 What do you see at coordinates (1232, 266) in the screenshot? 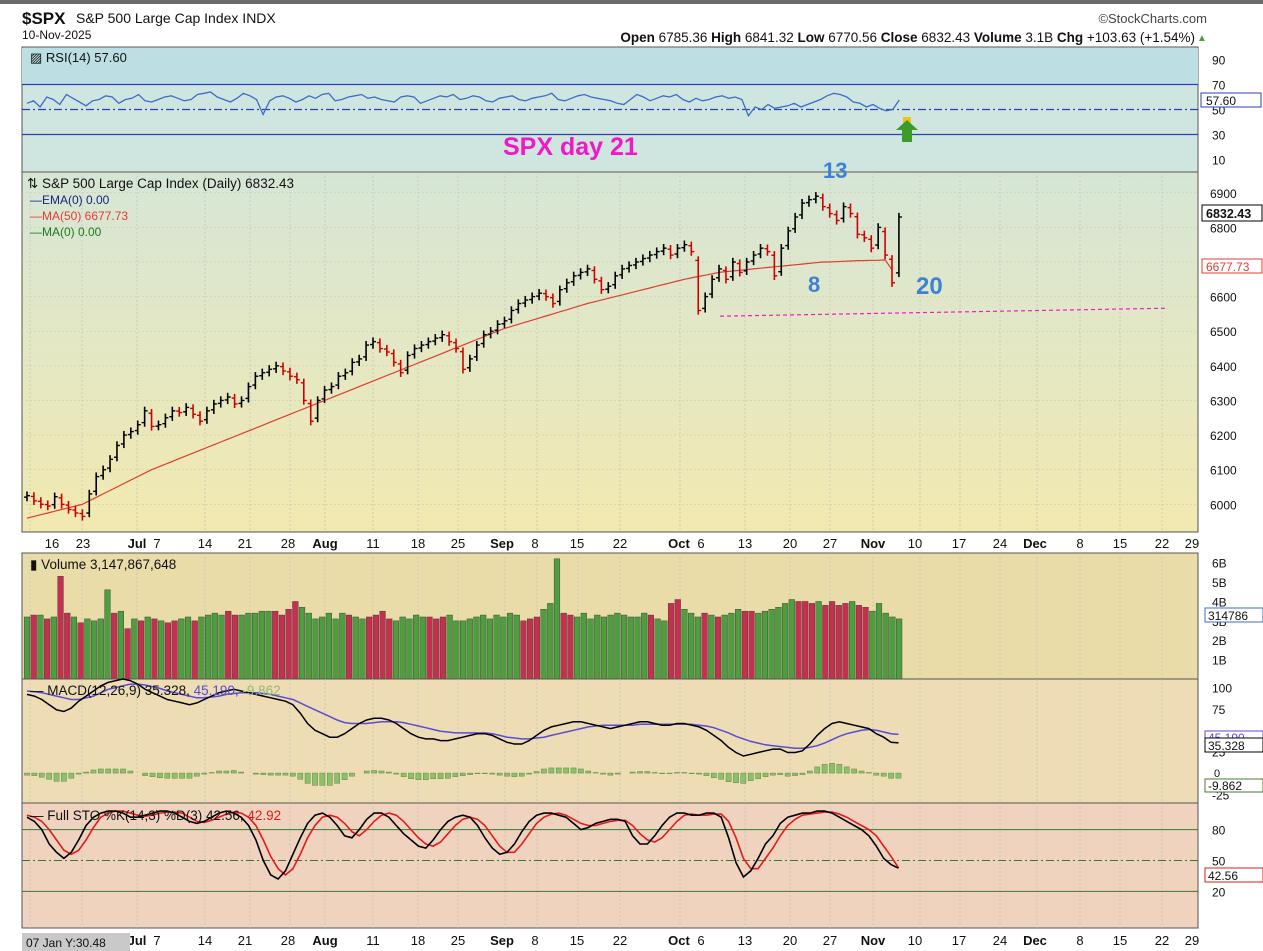
I see `ma50-last-box` at bounding box center [1232, 266].